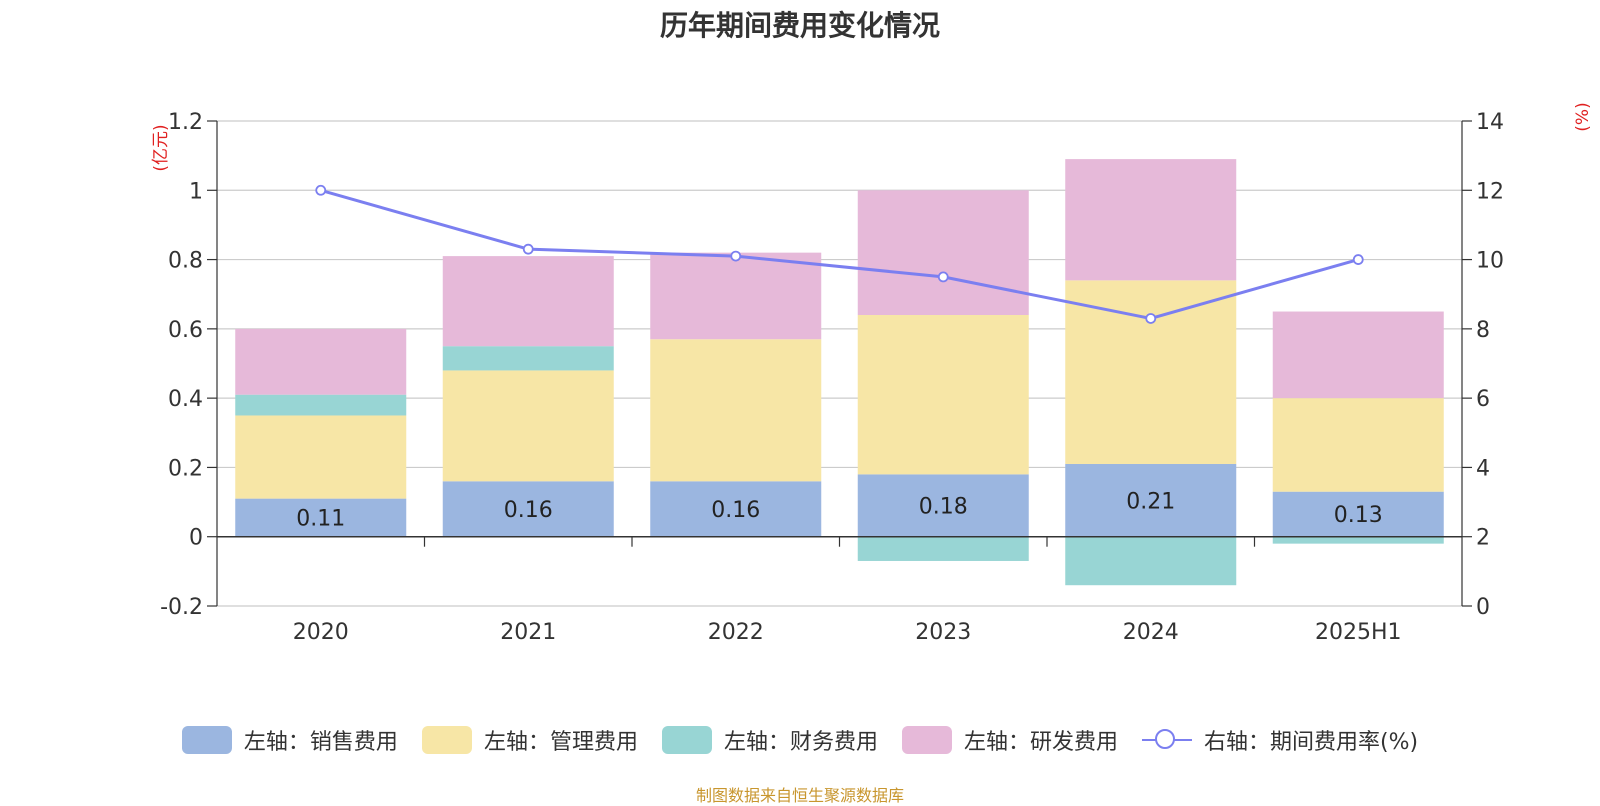  Describe the element at coordinates (1483, 330) in the screenshot. I see `right-tick-label: 8` at that location.